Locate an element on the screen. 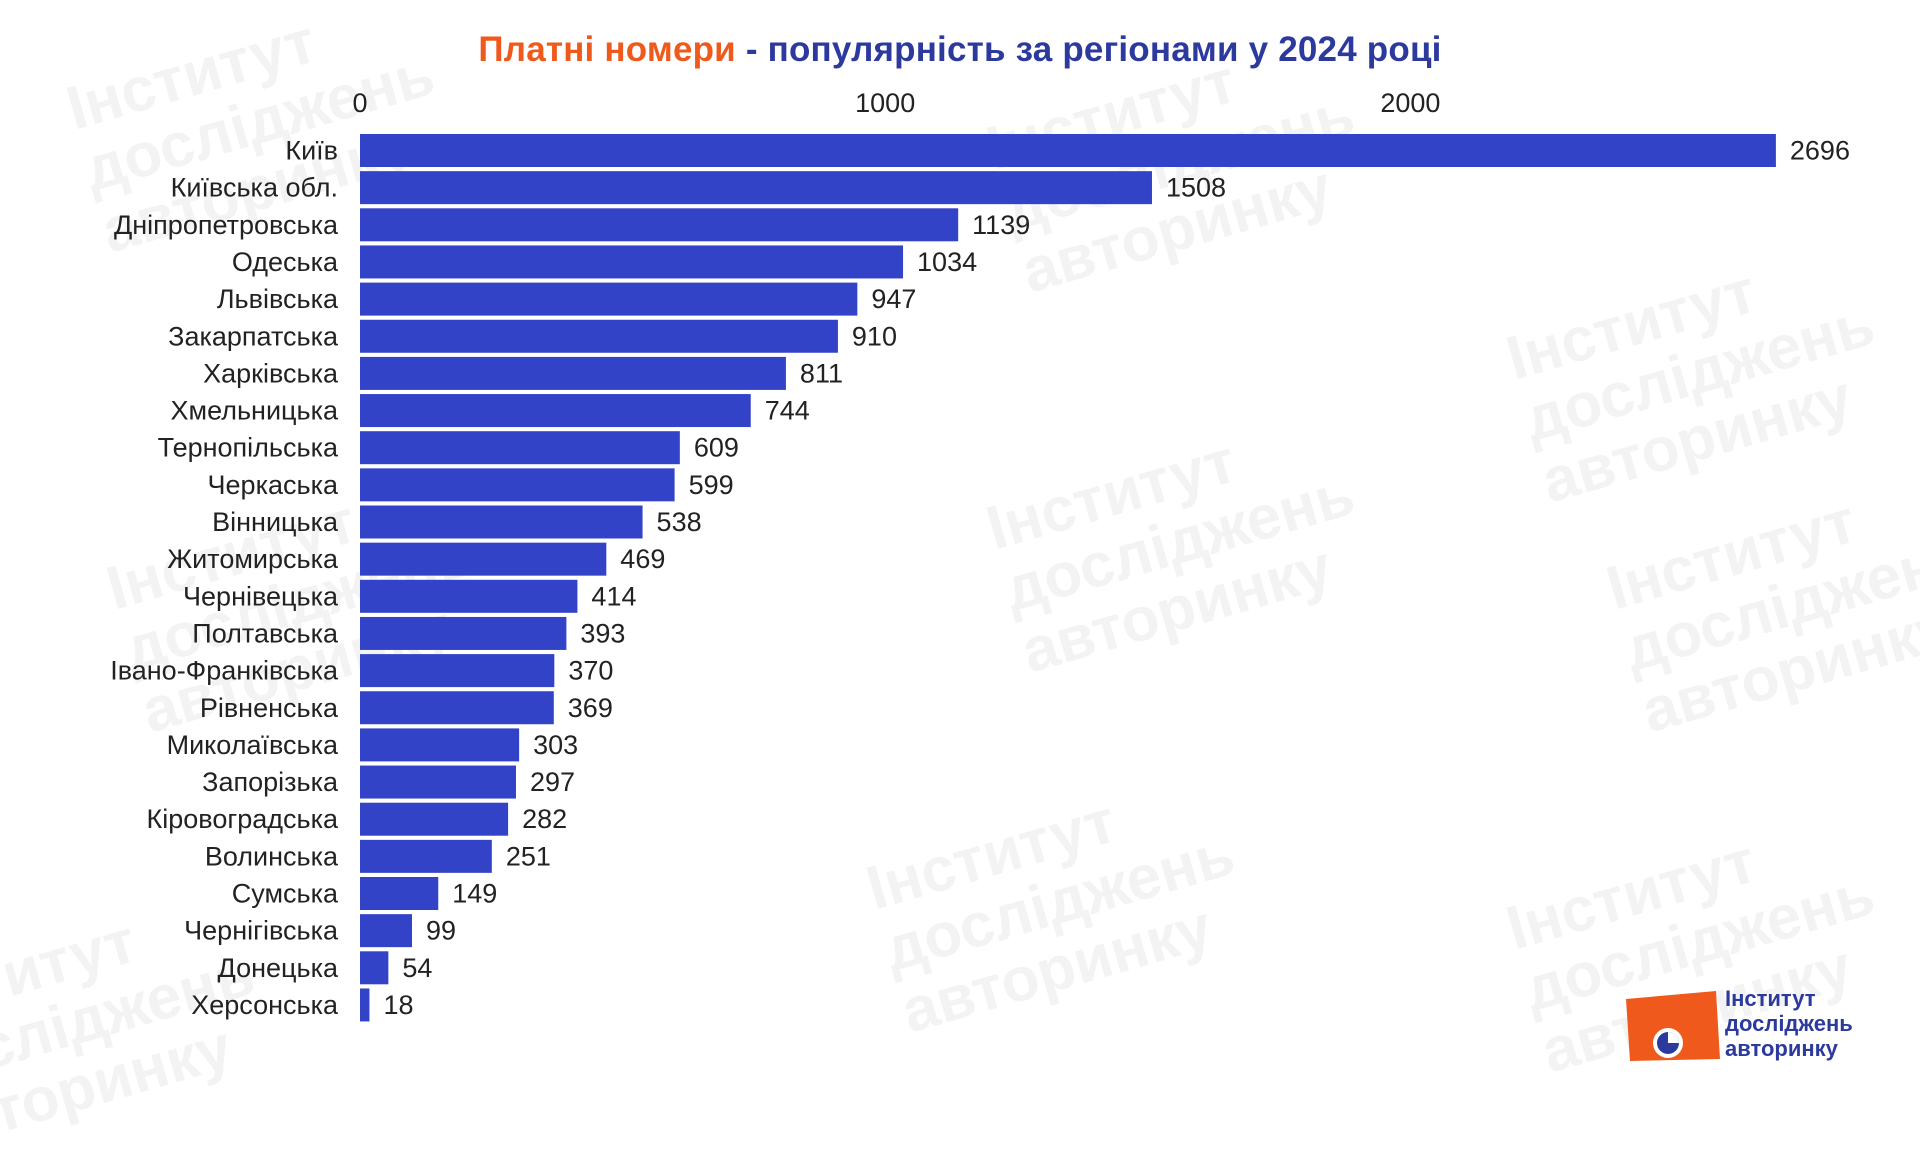 The image size is (1920, 1167). value-label: 99 is located at coordinates (441, 931).